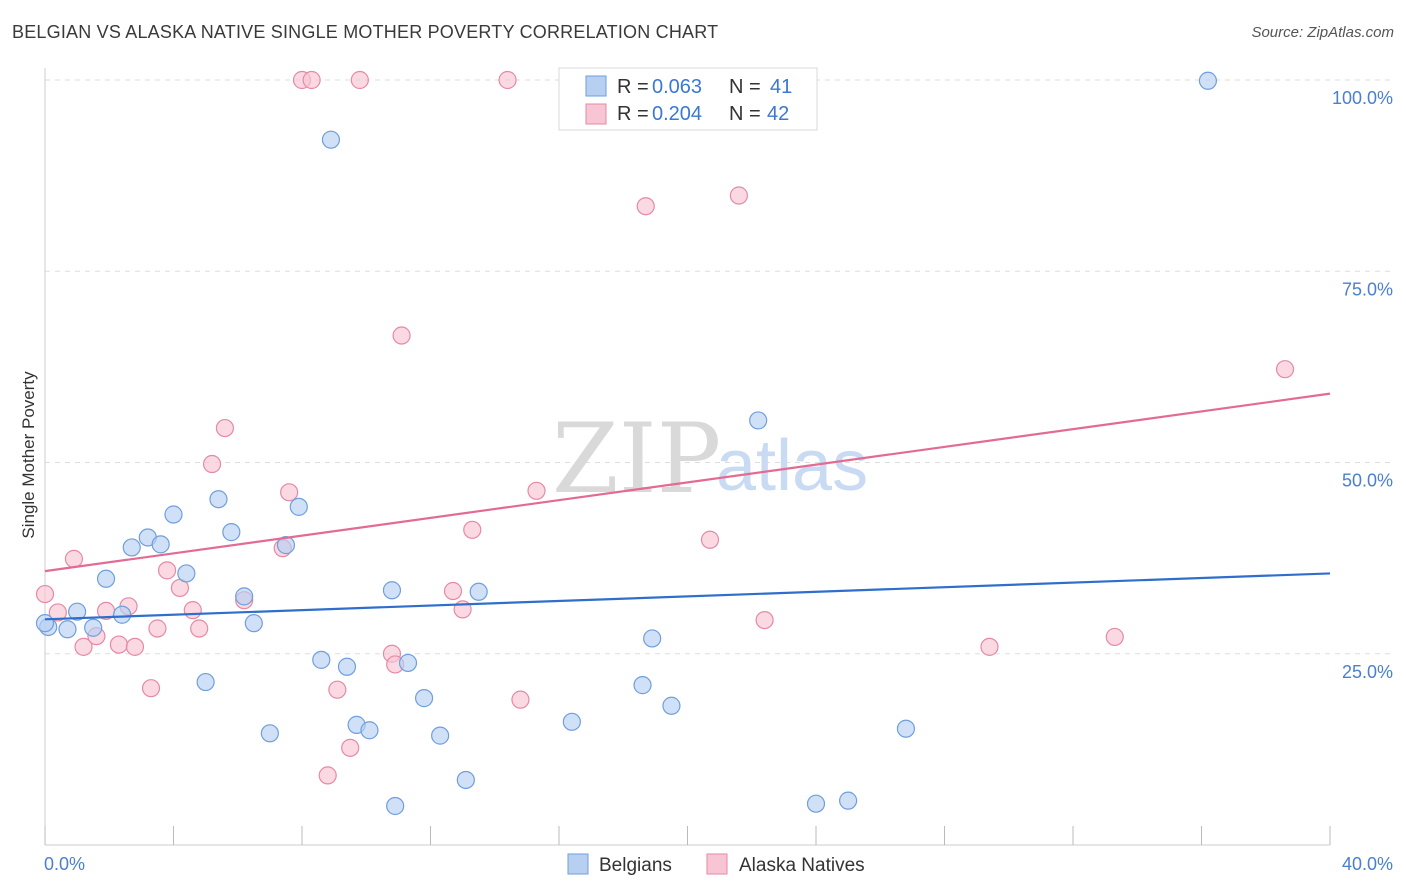 The height and width of the screenshot is (892, 1406). I want to click on legend-r-value-1: 0.063, so click(677, 87).